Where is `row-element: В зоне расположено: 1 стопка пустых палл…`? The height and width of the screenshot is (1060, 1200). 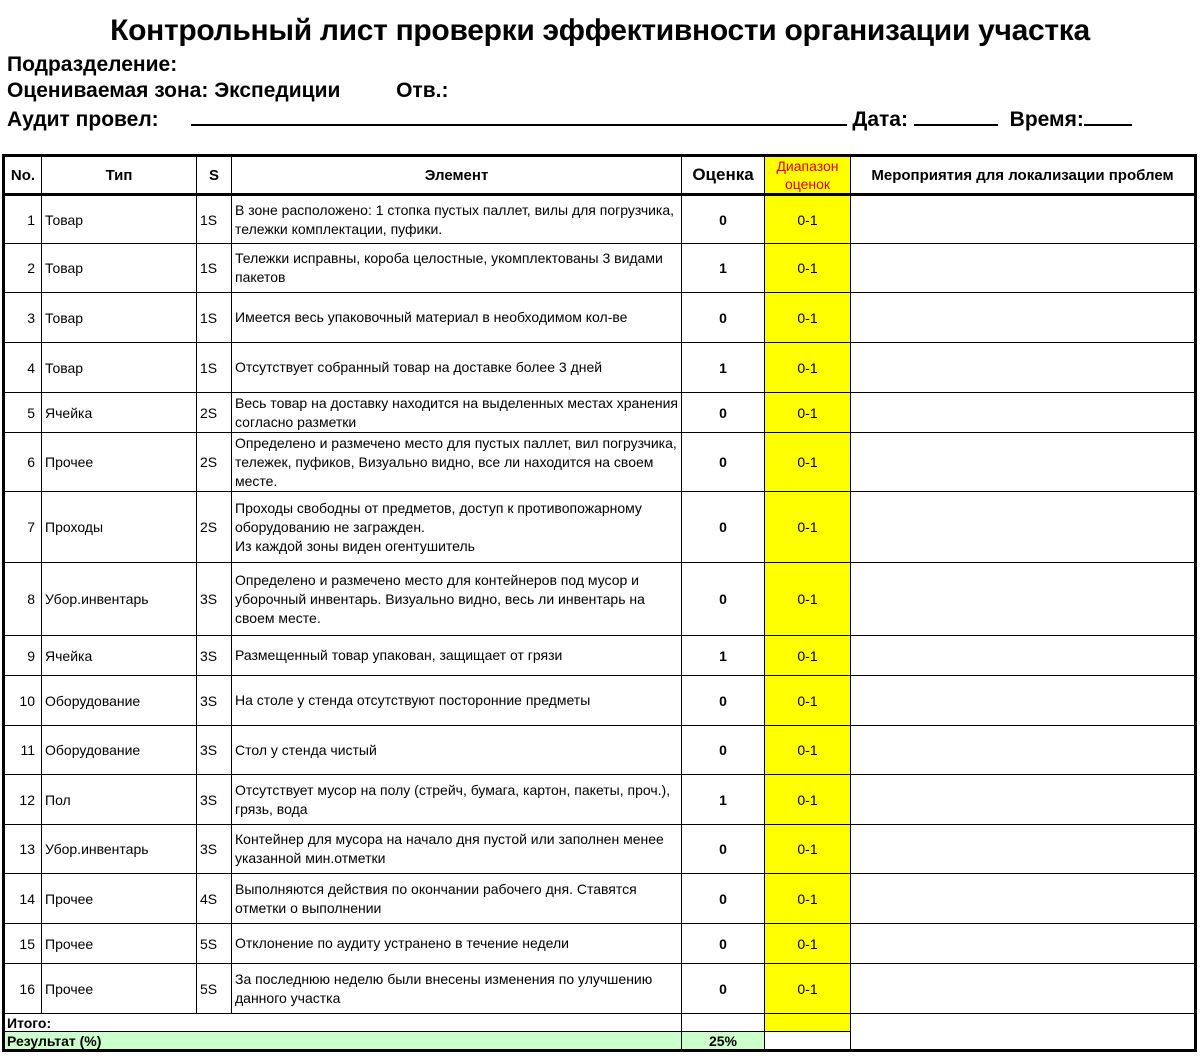 row-element: В зоне расположено: 1 стопка пустых палл… is located at coordinates (456, 219).